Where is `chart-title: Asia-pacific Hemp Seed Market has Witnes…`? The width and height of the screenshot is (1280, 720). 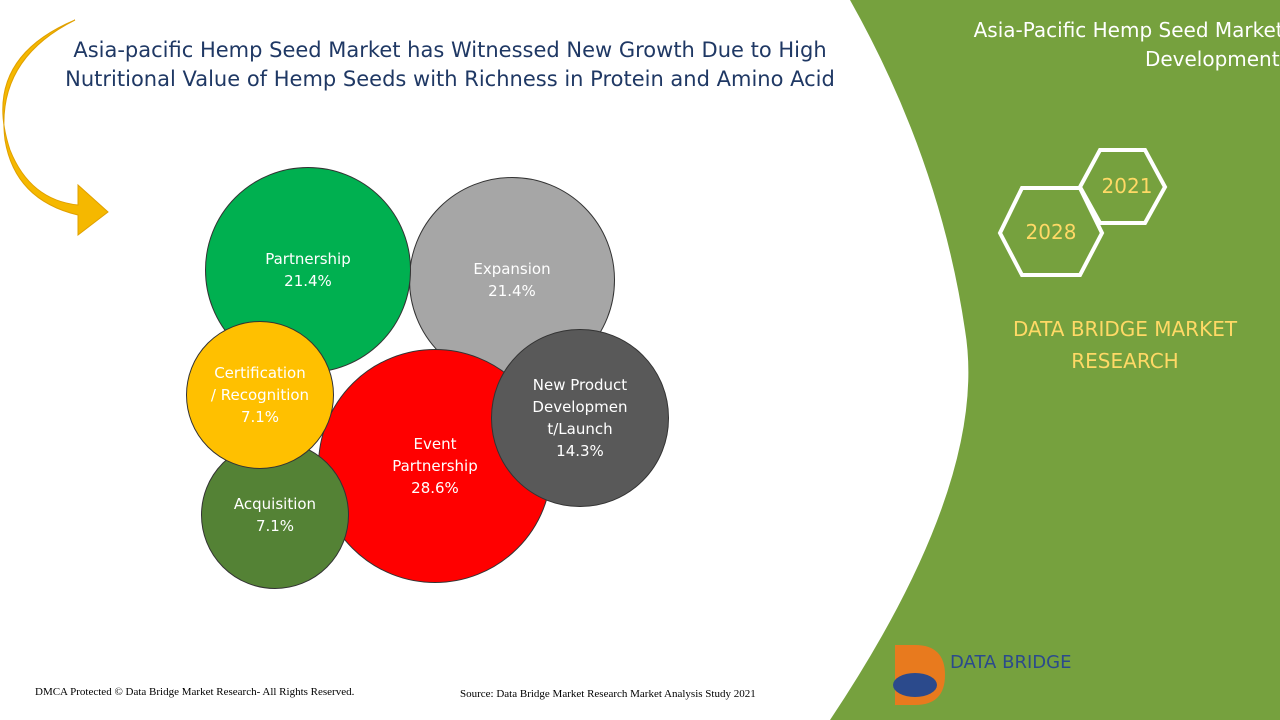
chart-title: Asia-pacific Hemp Seed Market has Witnes… is located at coordinates (450, 64).